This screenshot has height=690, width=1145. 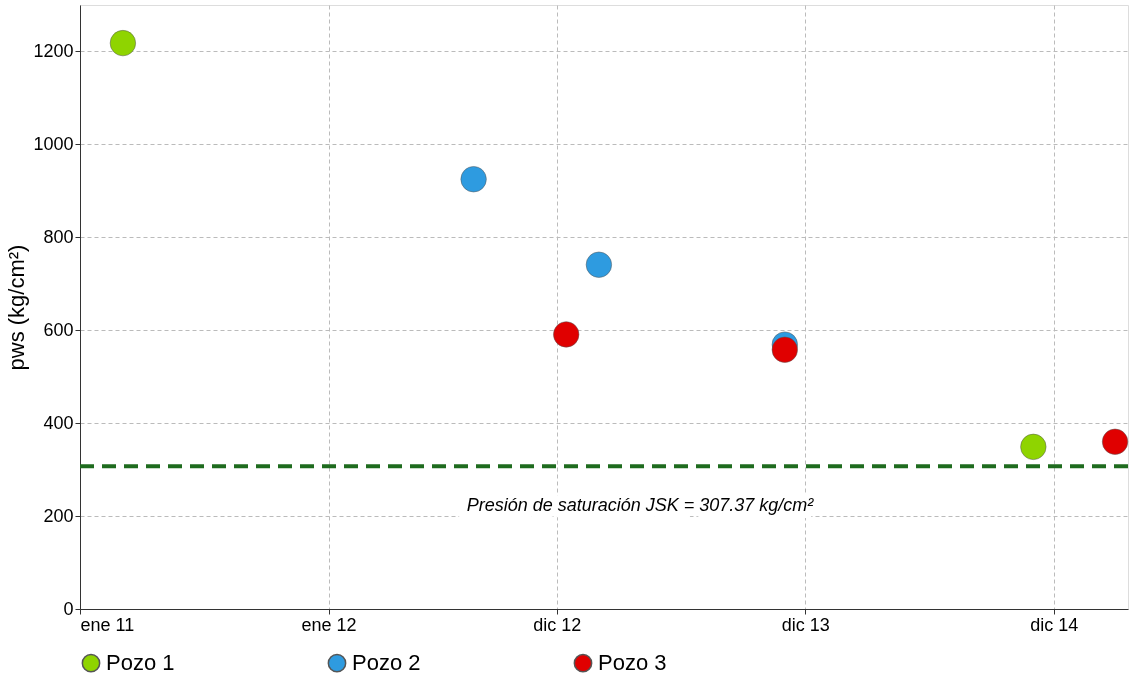 I want to click on legend-label: Pozo 2, so click(x=386, y=663).